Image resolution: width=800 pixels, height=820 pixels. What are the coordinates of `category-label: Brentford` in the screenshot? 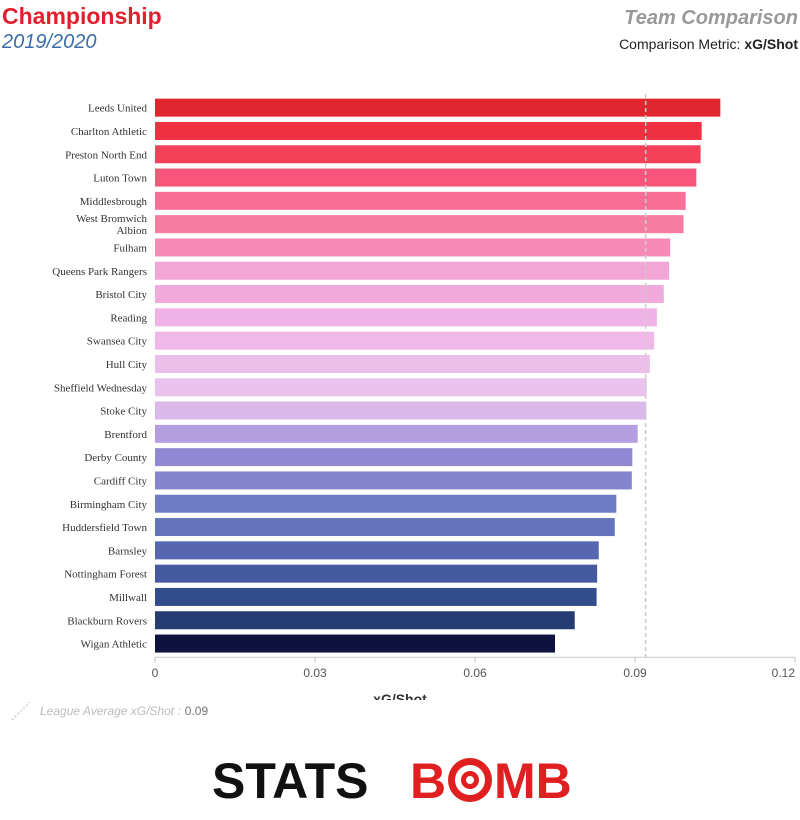 It's located at (125, 435).